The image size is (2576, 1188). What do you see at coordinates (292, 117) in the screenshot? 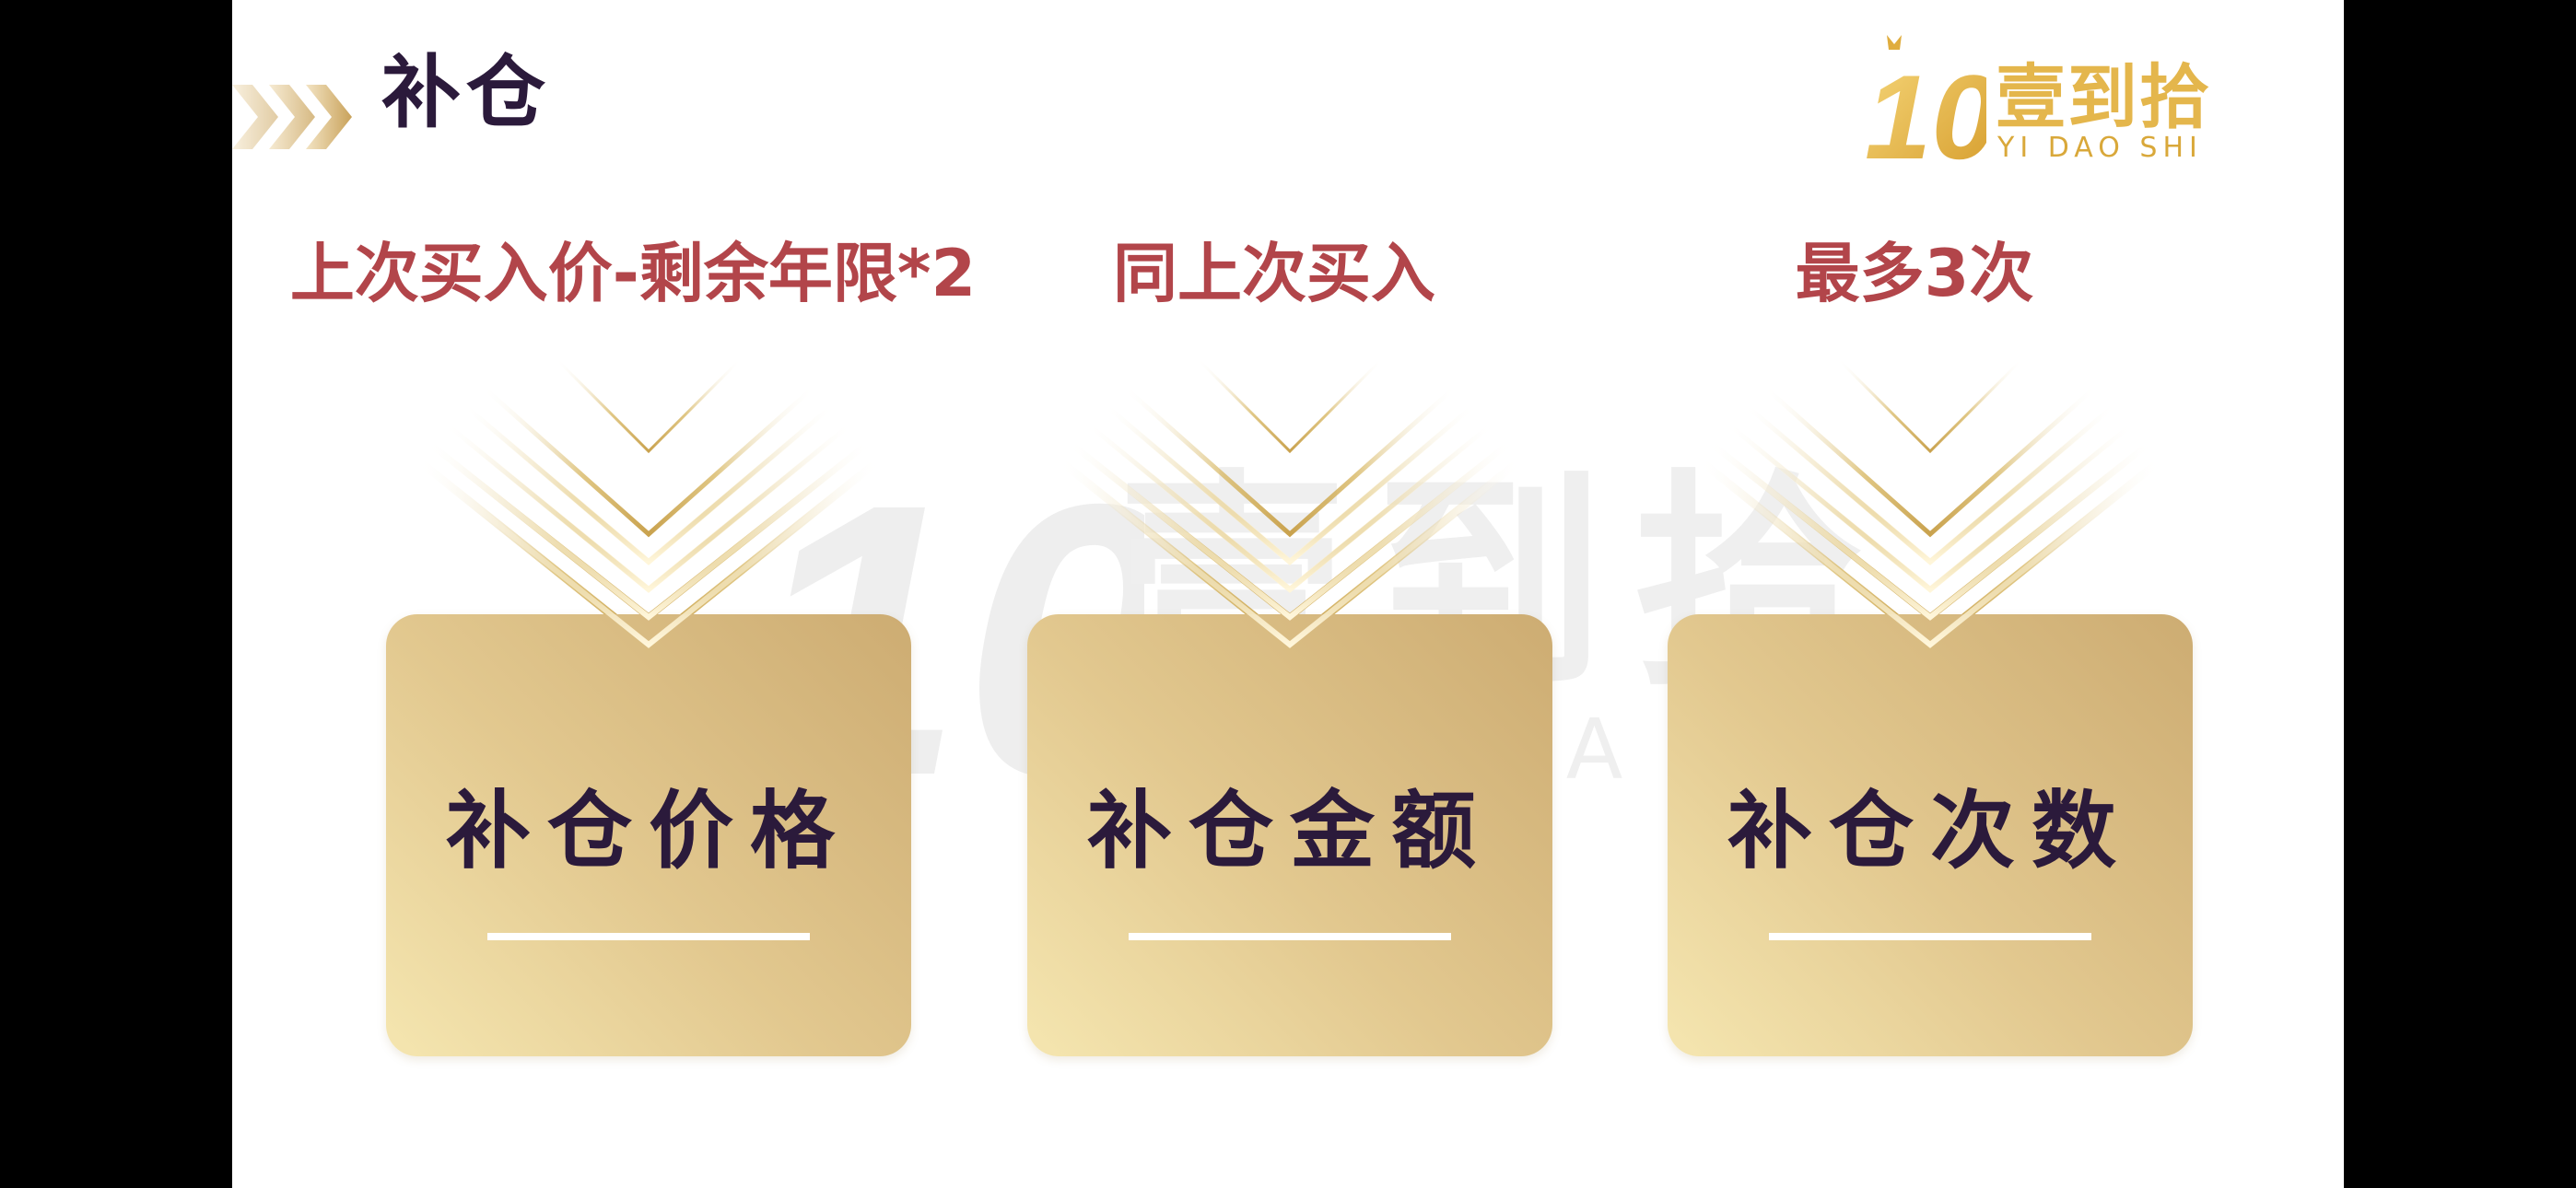
I see `chevron-arrows-icon` at bounding box center [292, 117].